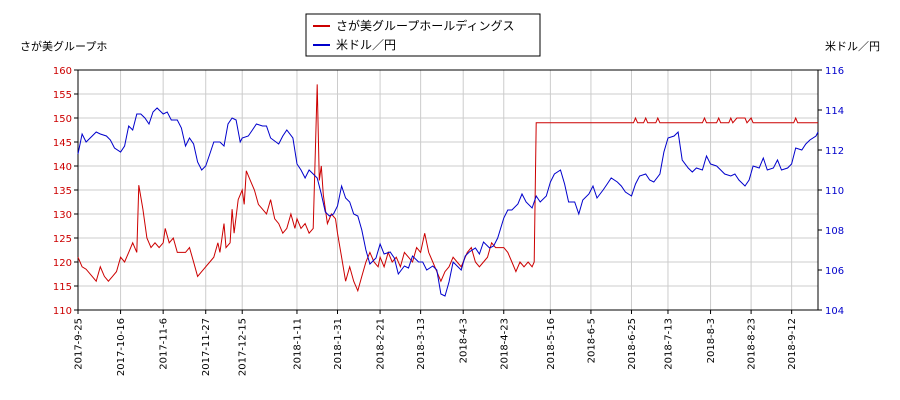 This screenshot has width=900, height=400. Describe the element at coordinates (381, 344) in the screenshot. I see `x-tick-label: 2018-2-21` at that location.